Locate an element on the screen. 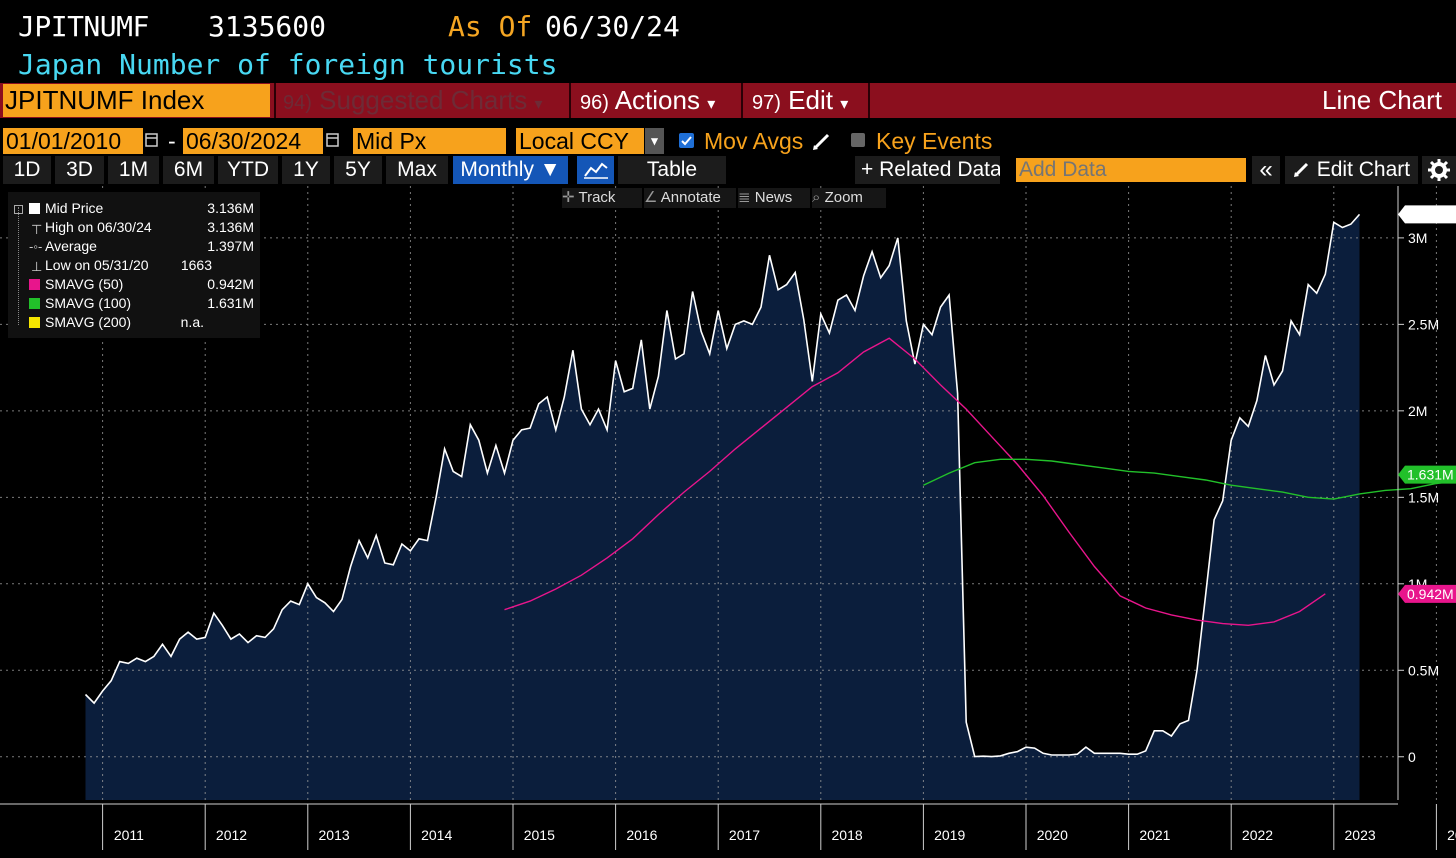 The height and width of the screenshot is (858, 1456). period-tab-5y: 5Y is located at coordinates (358, 170).